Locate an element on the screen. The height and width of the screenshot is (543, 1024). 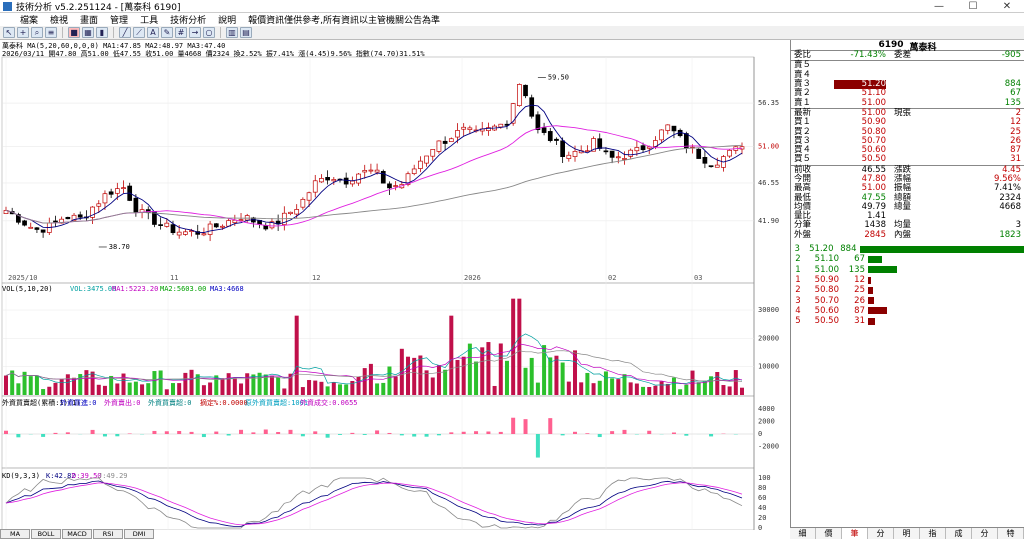
side-tab-3: 分 is located at coordinates (881, 533).